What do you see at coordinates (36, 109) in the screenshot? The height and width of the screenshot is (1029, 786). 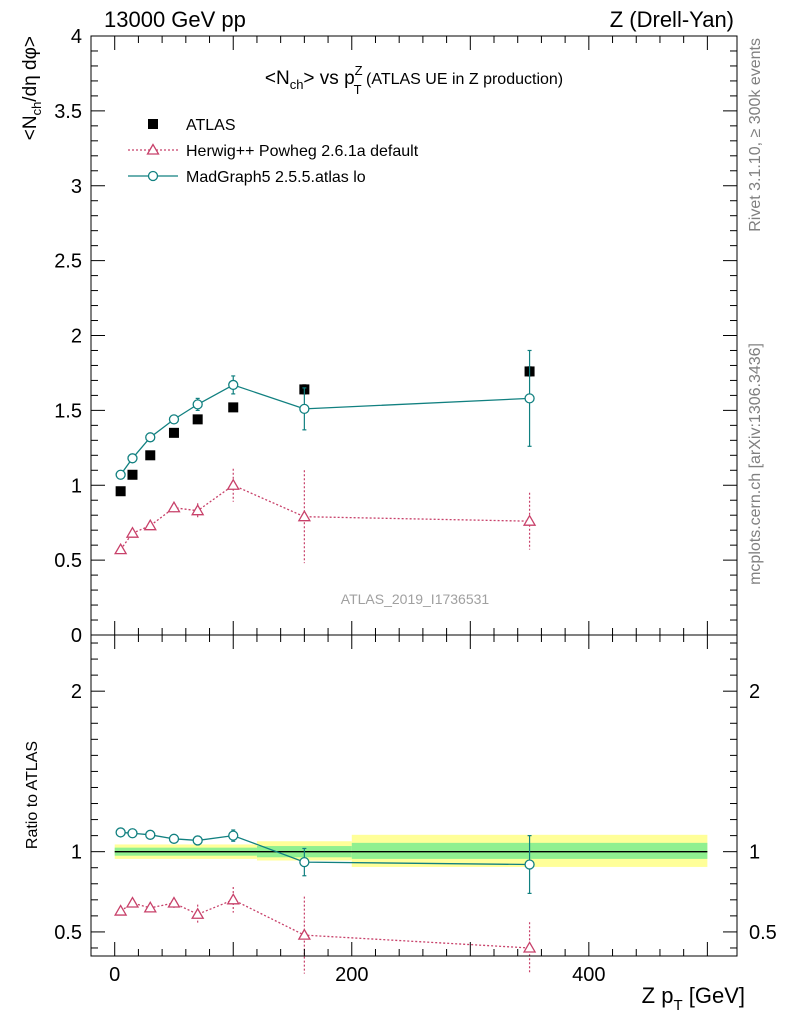 I see `ylabel-sub: ch` at bounding box center [36, 109].